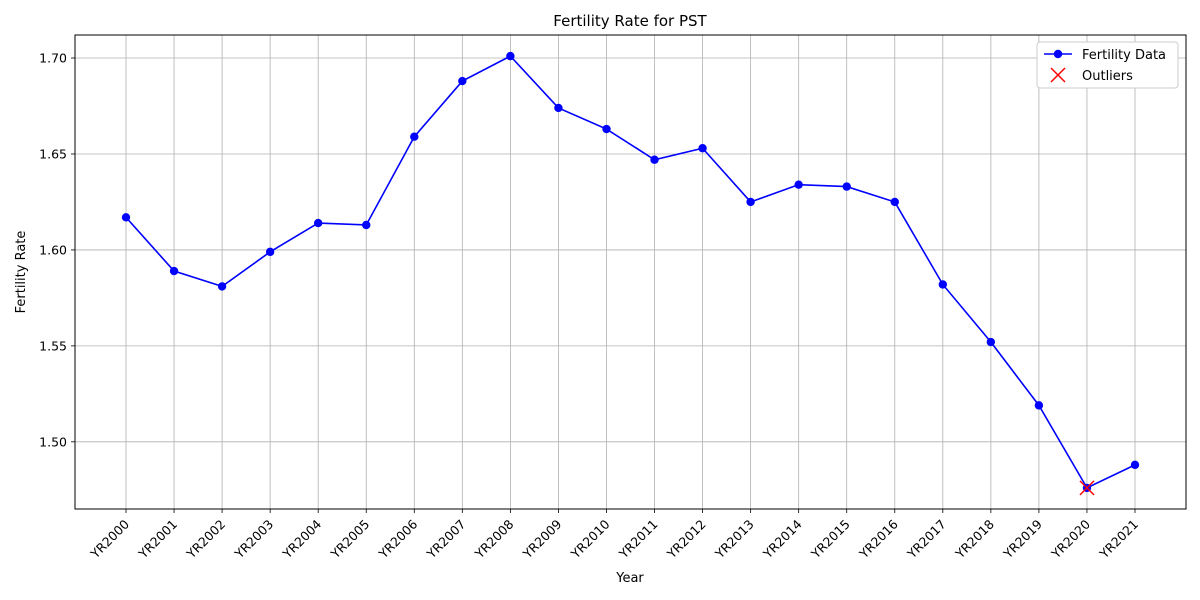 The width and height of the screenshot is (1200, 600). I want to click on x-tick-label: YR2008, so click(493, 538).